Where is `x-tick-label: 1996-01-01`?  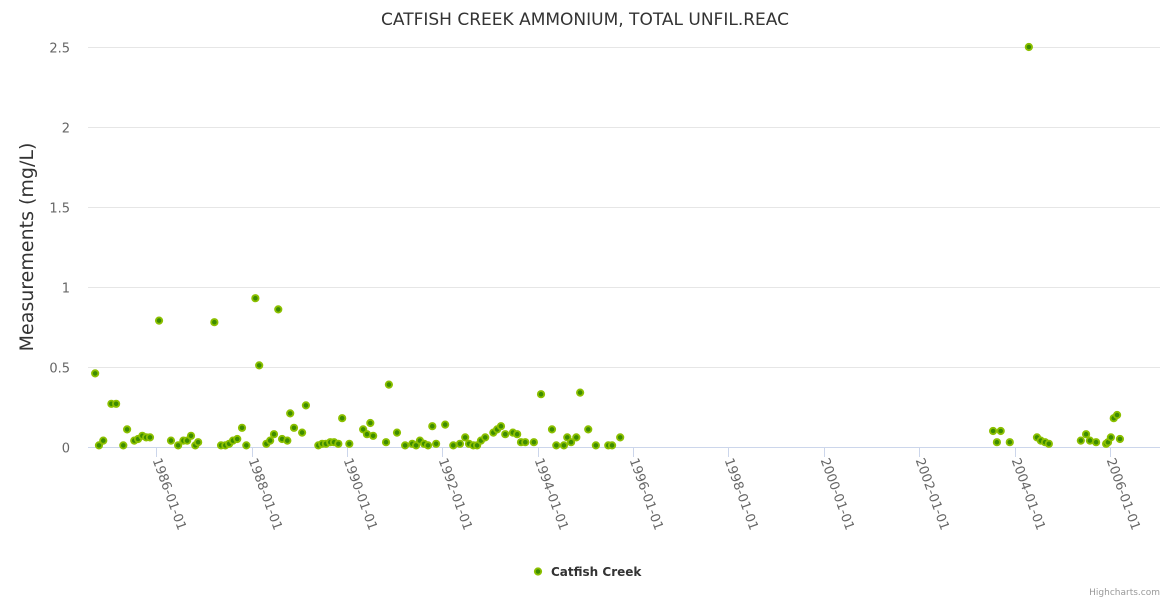
x-tick-label: 1996-01-01 is located at coordinates (646, 494).